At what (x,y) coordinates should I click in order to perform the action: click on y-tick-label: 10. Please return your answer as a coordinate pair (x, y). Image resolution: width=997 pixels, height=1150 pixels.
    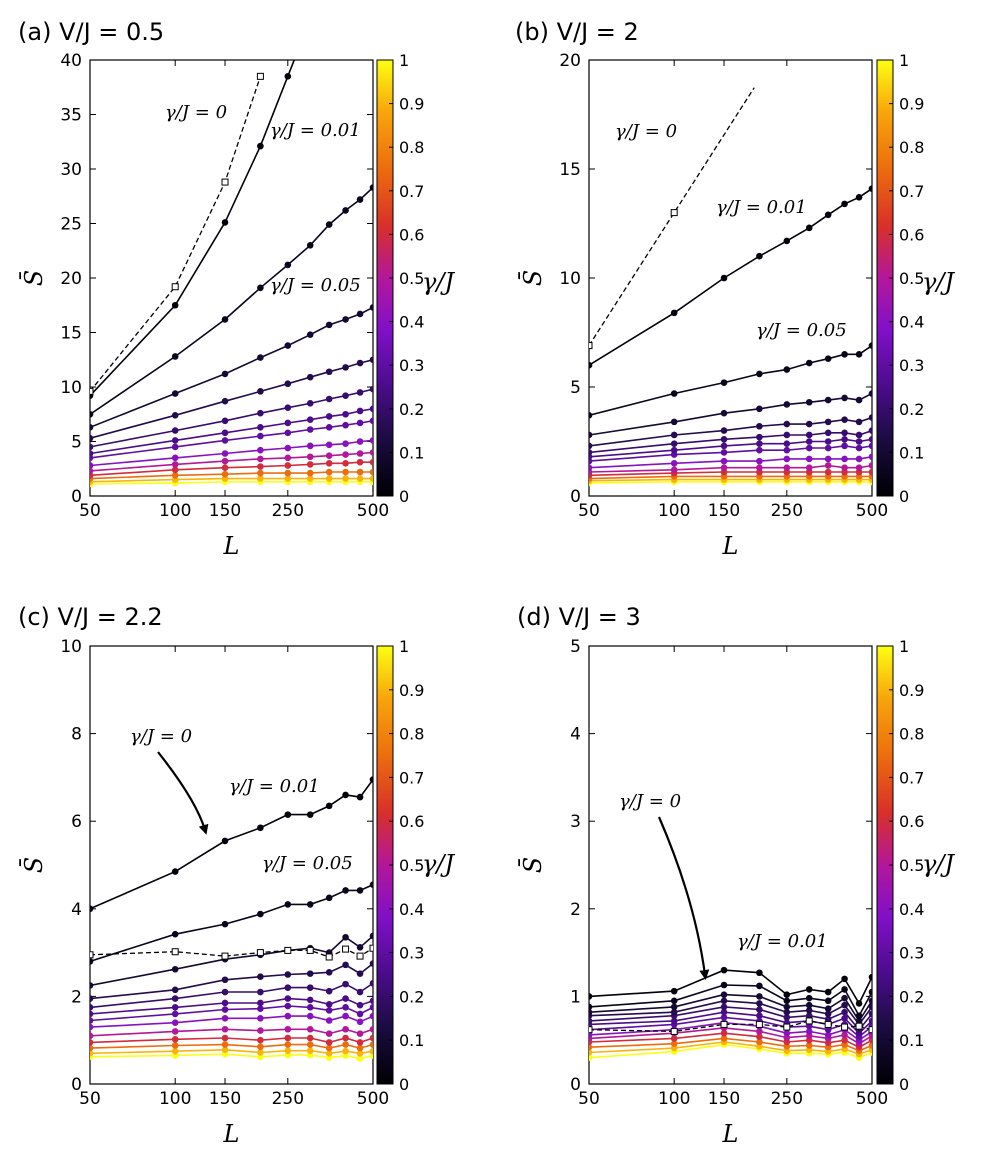
    Looking at the image, I should click on (570, 279).